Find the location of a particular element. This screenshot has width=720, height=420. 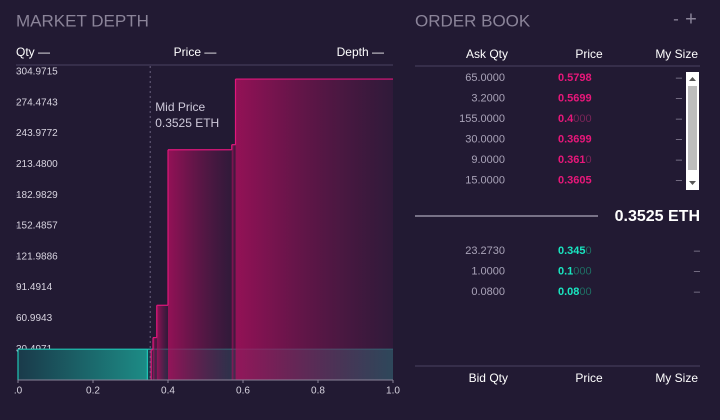

market-depth-panel: MARKET DEPTH Qty — Price — Depth — is located at coordinates (204, 38).